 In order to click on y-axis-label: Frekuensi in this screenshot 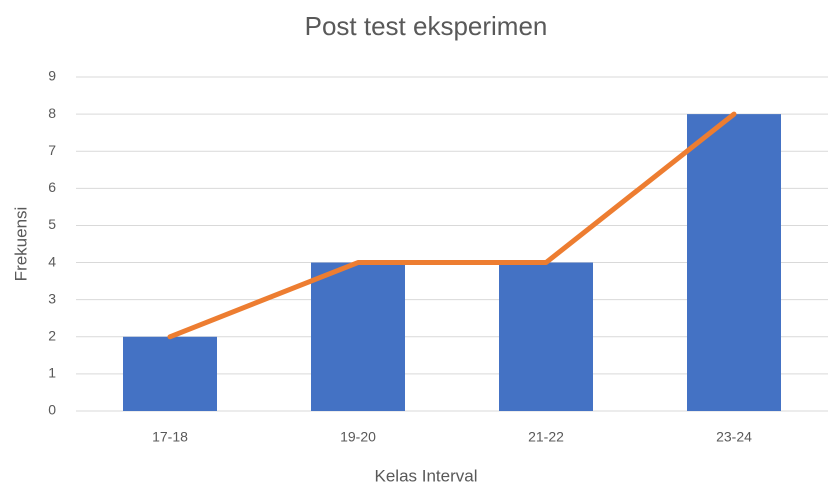, I will do `click(20, 244)`.